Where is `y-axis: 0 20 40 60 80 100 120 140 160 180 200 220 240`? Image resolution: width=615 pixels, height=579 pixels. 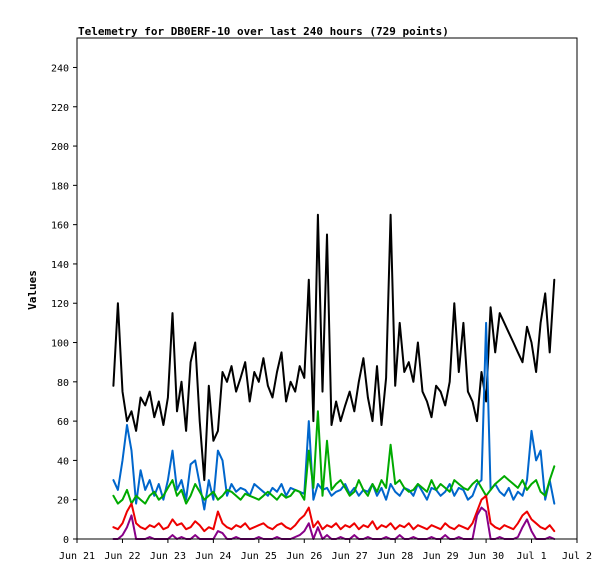 y-axis: 0 20 40 60 80 100 120 140 160 180 200 220 240 is located at coordinates (64, 304).